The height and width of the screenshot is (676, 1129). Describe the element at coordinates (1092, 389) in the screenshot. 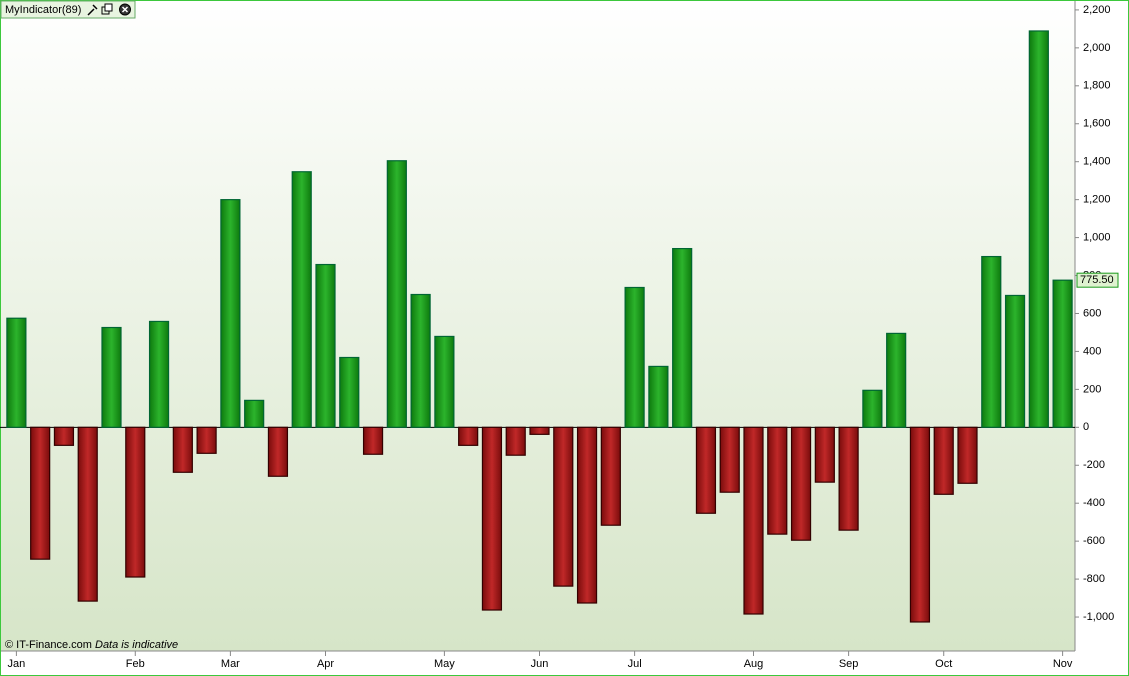

I see `y-tick-label: 200` at that location.